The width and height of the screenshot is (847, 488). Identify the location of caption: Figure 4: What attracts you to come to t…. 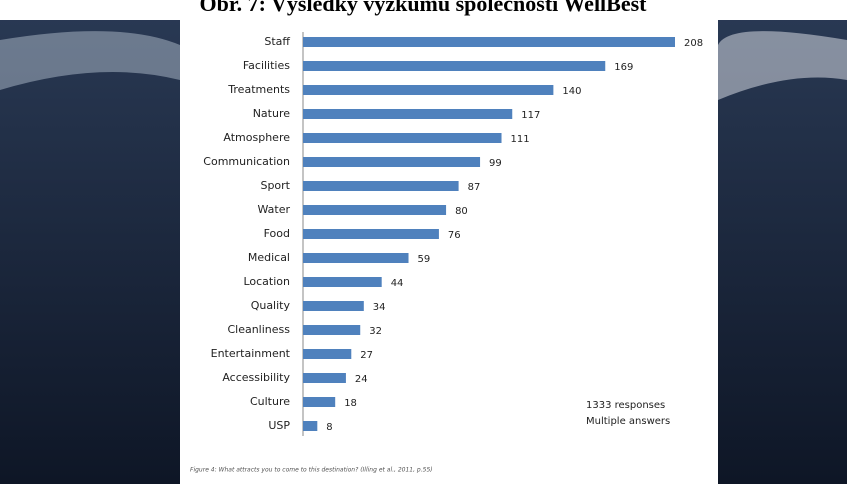
(311, 470).